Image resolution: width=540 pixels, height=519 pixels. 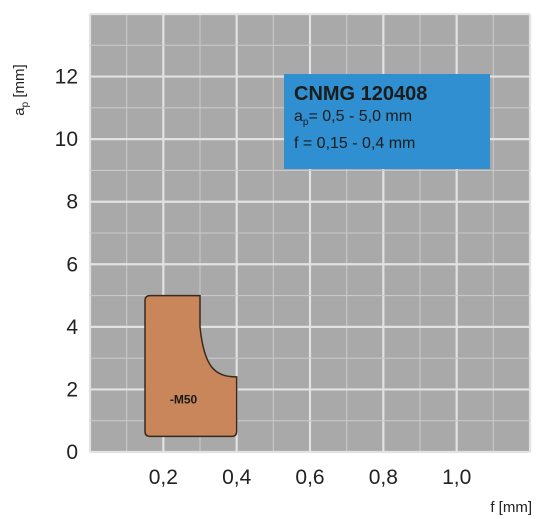 I want to click on info-box-f-line: f = 0,15 - 0,4 mm, so click(x=355, y=144).